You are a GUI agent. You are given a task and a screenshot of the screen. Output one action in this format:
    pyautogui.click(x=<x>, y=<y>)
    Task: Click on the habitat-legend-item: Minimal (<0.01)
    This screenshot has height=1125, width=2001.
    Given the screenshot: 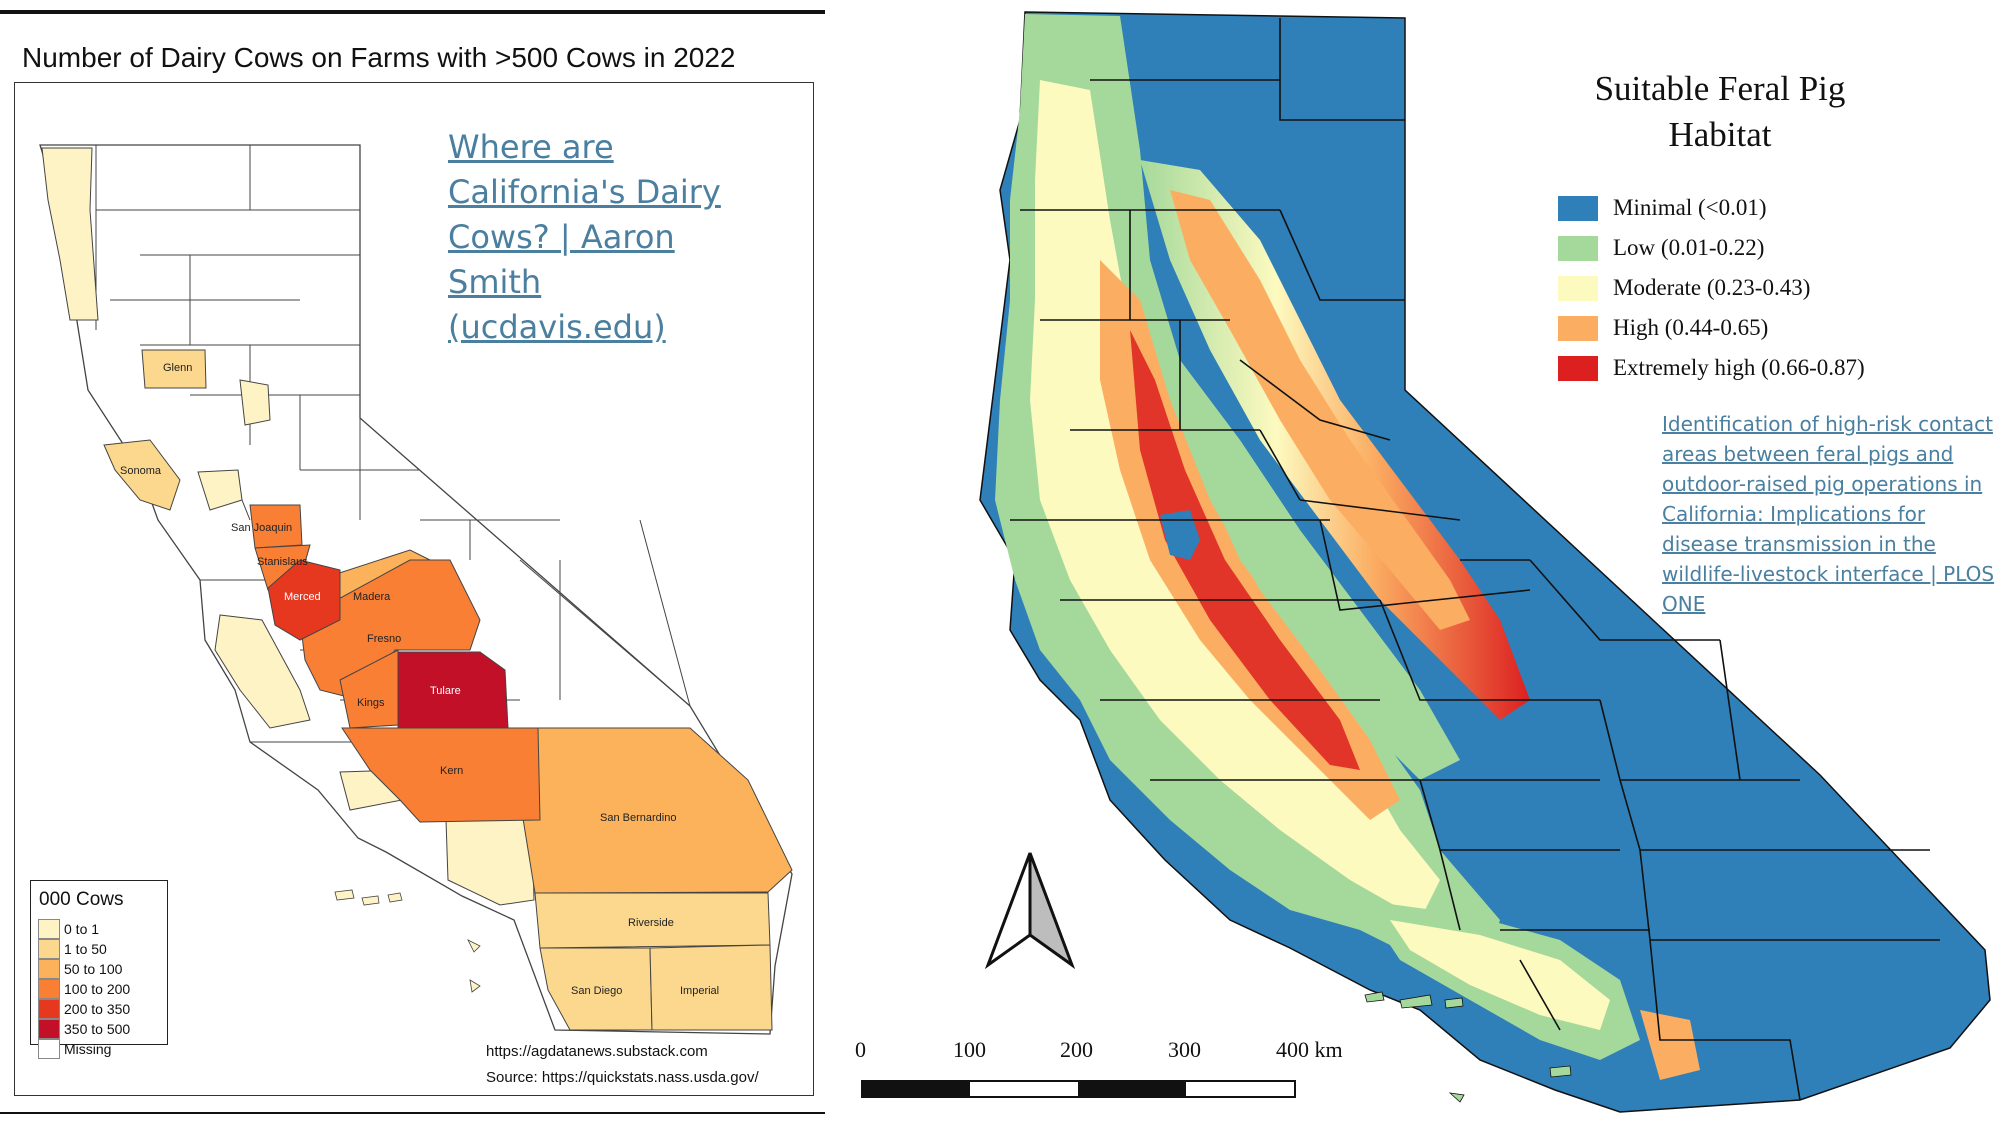 What is the action you would take?
    pyautogui.click(x=1662, y=208)
    